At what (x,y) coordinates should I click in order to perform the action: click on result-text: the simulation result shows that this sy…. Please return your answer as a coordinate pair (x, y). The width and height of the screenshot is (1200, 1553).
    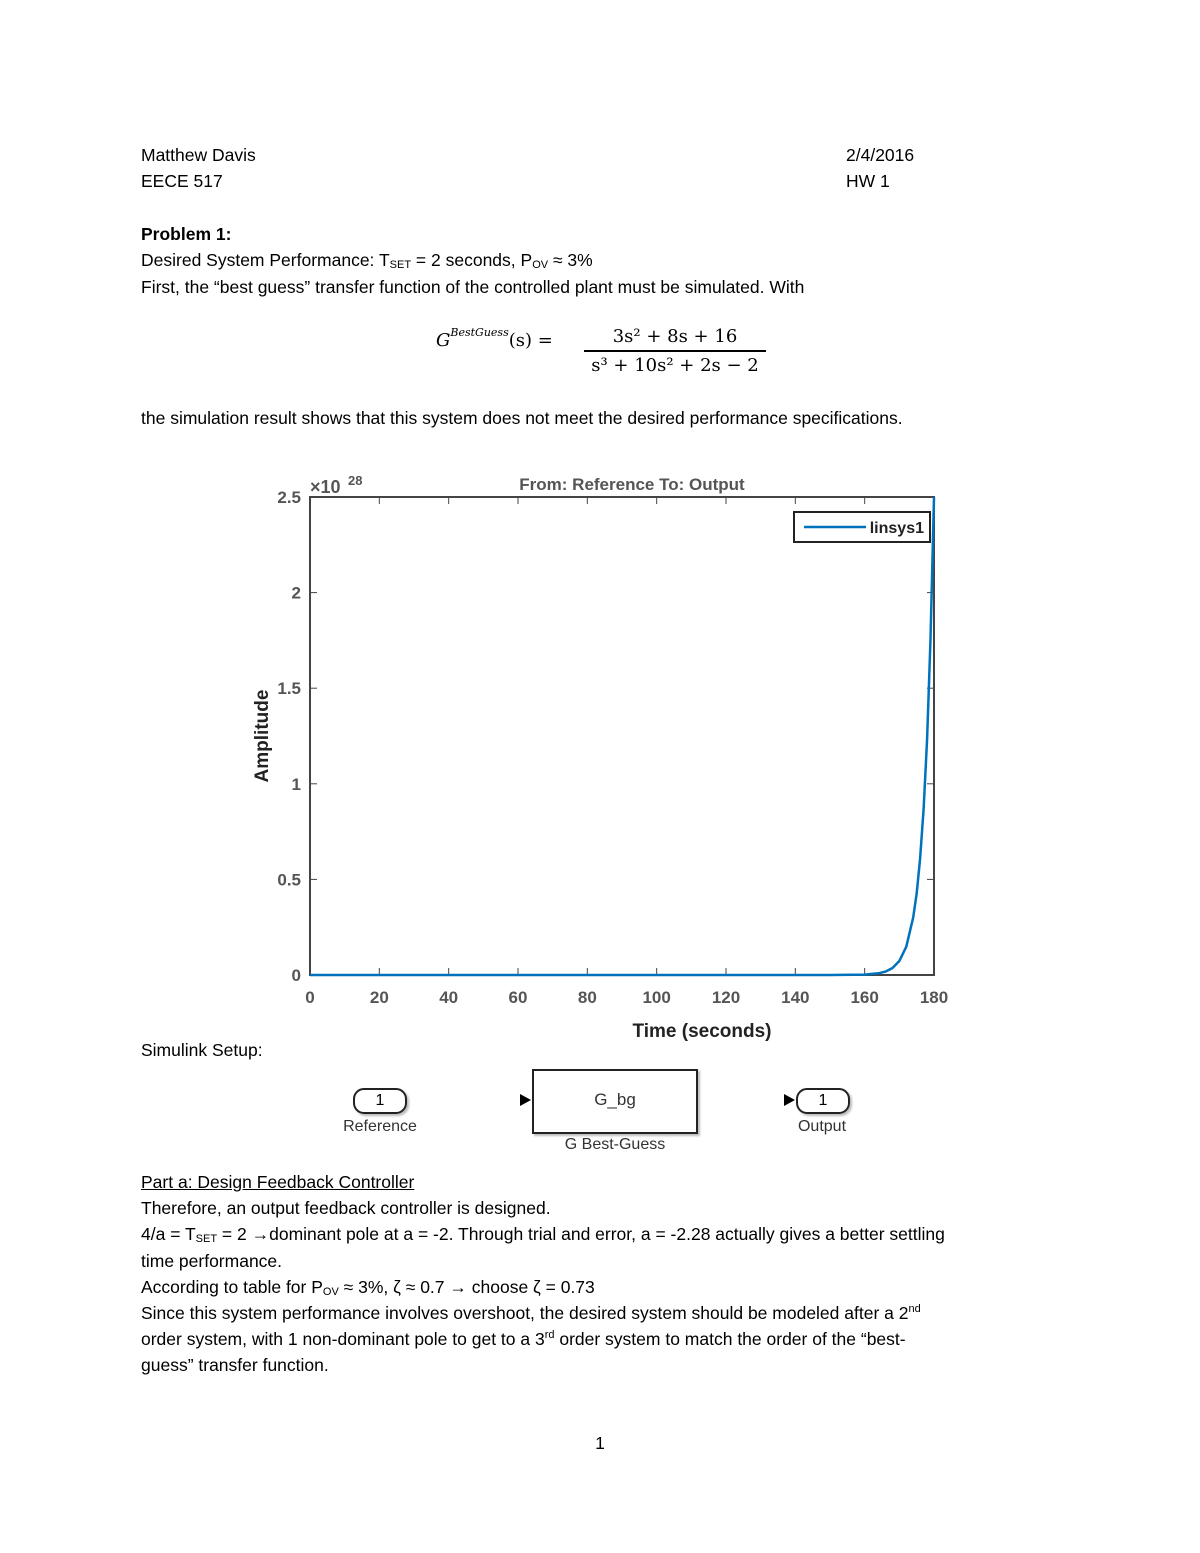
    Looking at the image, I should click on (522, 418).